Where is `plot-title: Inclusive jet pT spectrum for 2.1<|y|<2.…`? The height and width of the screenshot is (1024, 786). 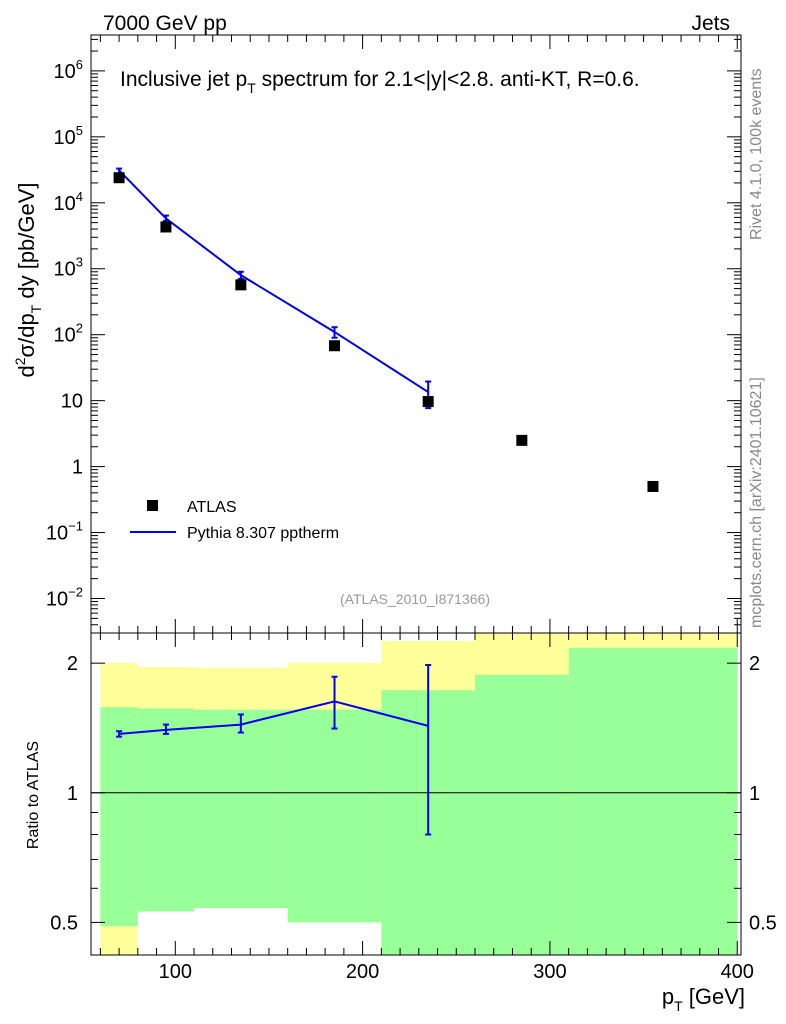
plot-title: Inclusive jet pT spectrum for 2.1<|y|<2.… is located at coordinates (380, 82).